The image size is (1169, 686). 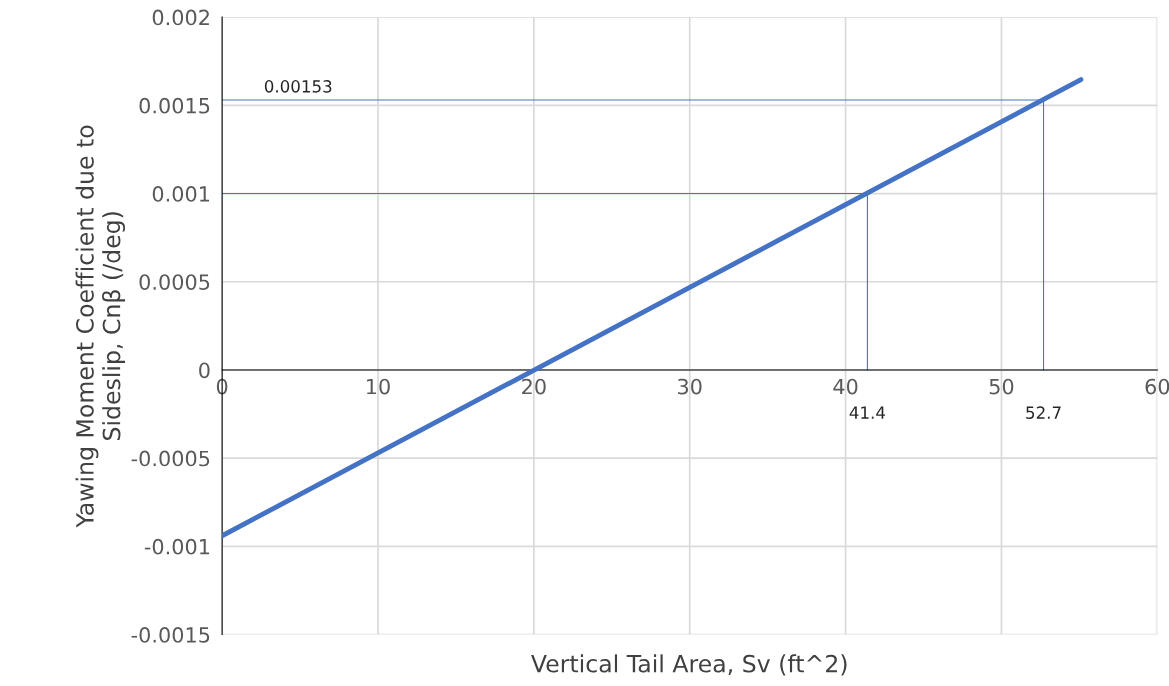 What do you see at coordinates (180, 17) in the screenshot?
I see `y-tick-label: 0.002` at bounding box center [180, 17].